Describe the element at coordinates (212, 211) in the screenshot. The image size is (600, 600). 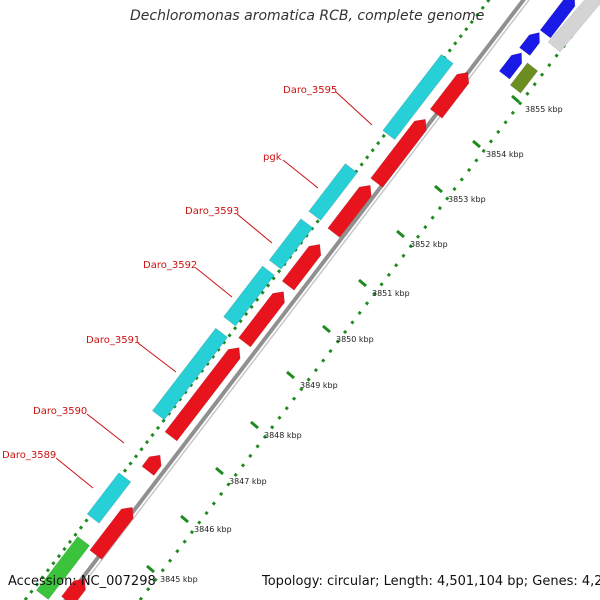
I see `gene-label: Daro_3593` at that location.